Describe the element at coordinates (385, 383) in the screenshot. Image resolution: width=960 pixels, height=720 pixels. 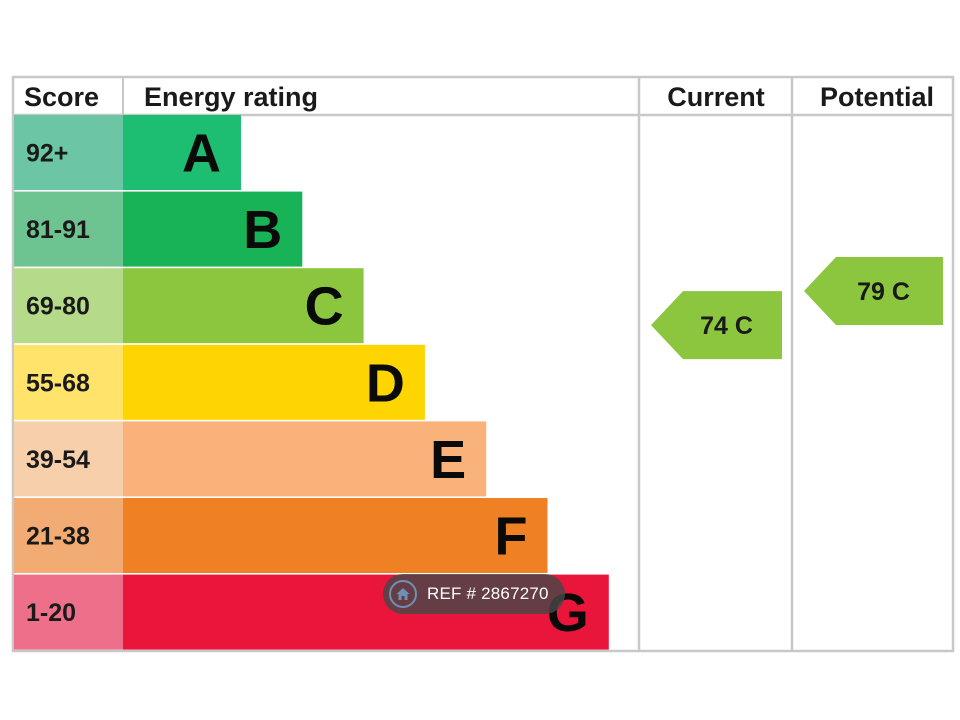
I see `band-letter-d: D` at that location.